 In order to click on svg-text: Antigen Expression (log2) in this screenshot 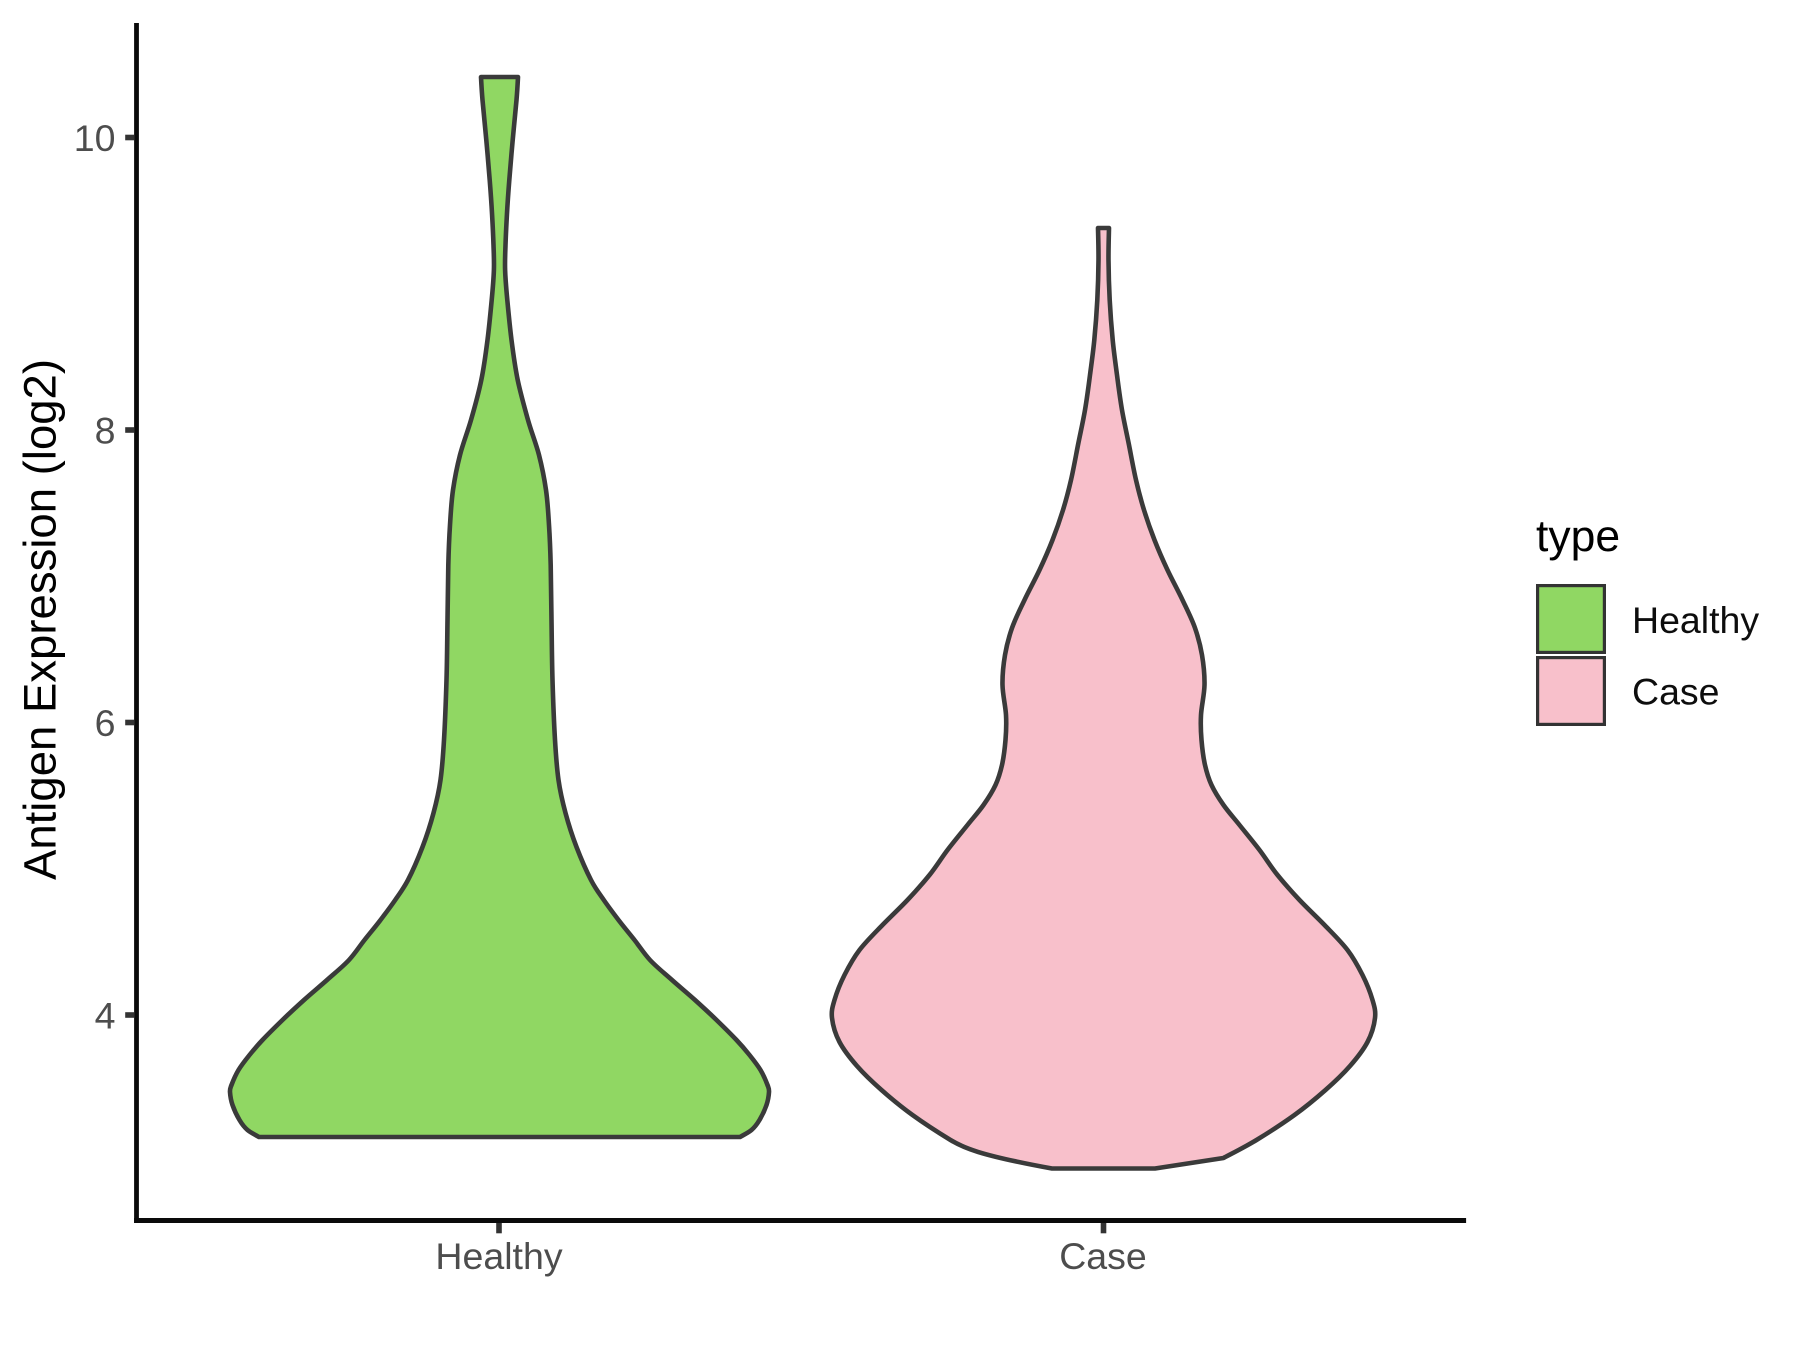, I will do `click(40, 619)`.